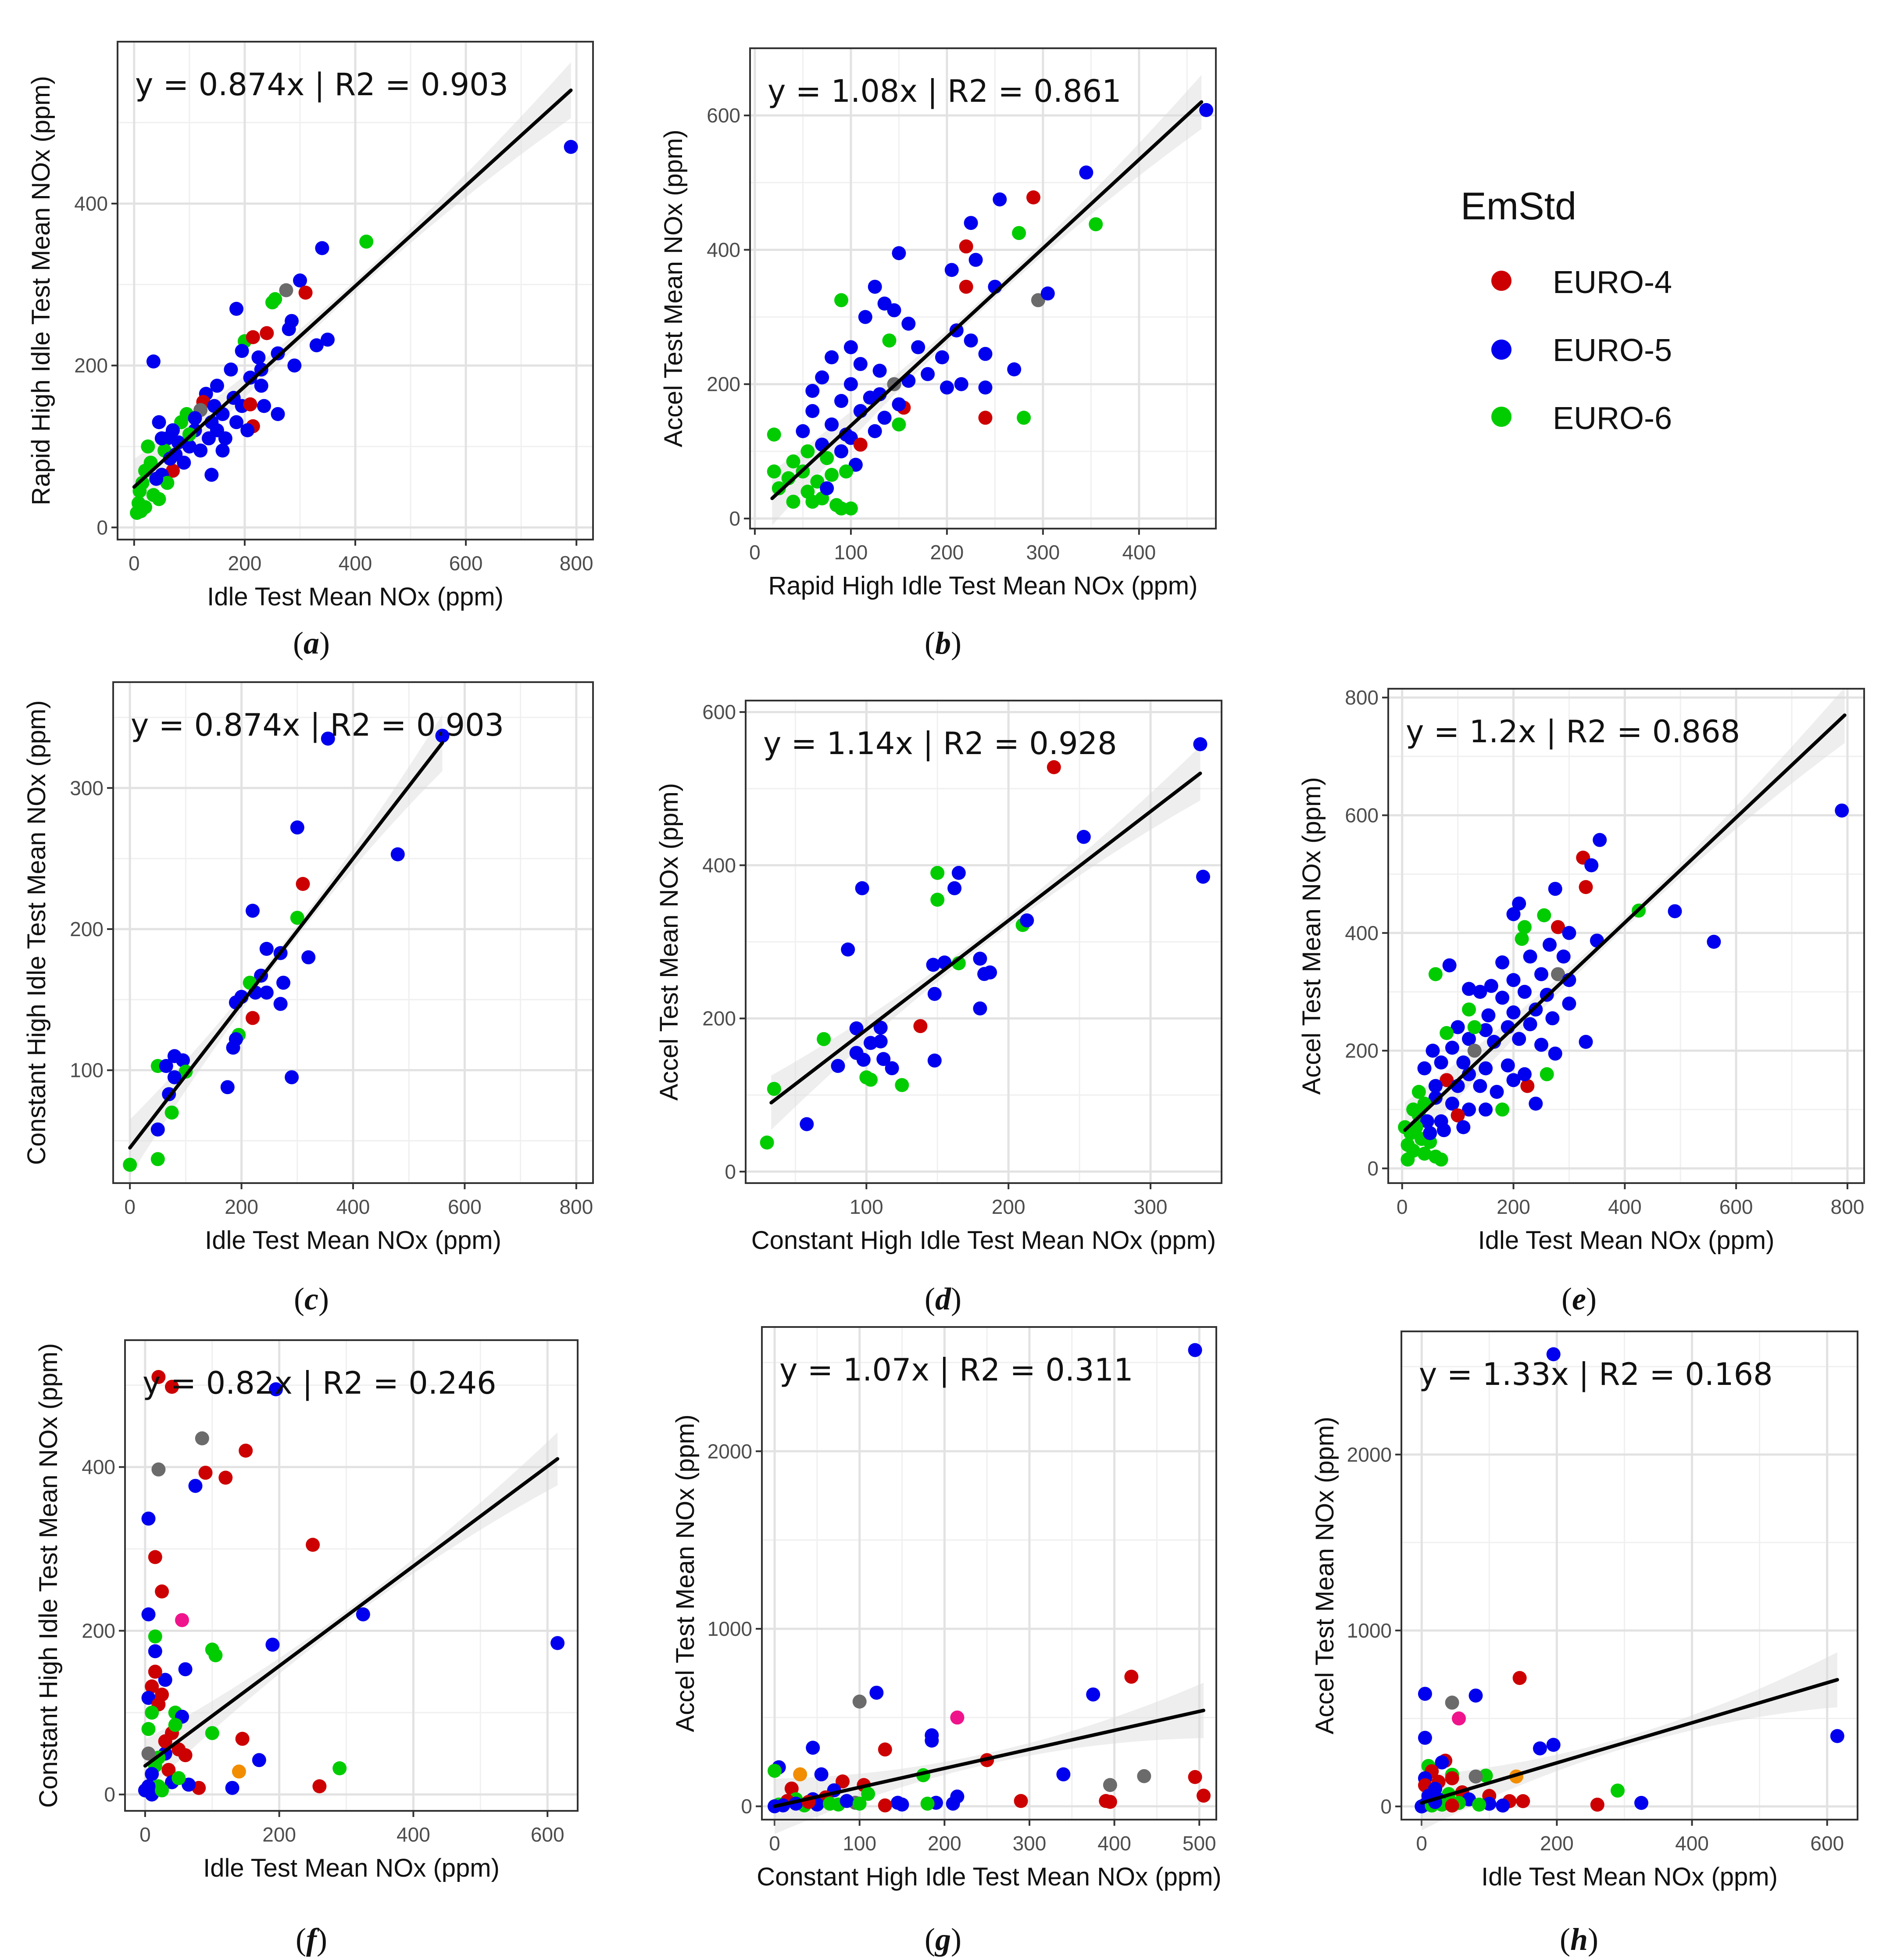 The image size is (1883, 1960). What do you see at coordinates (1581, 418) in the screenshot?
I see `legend-item-euro-6: EURO-6` at bounding box center [1581, 418].